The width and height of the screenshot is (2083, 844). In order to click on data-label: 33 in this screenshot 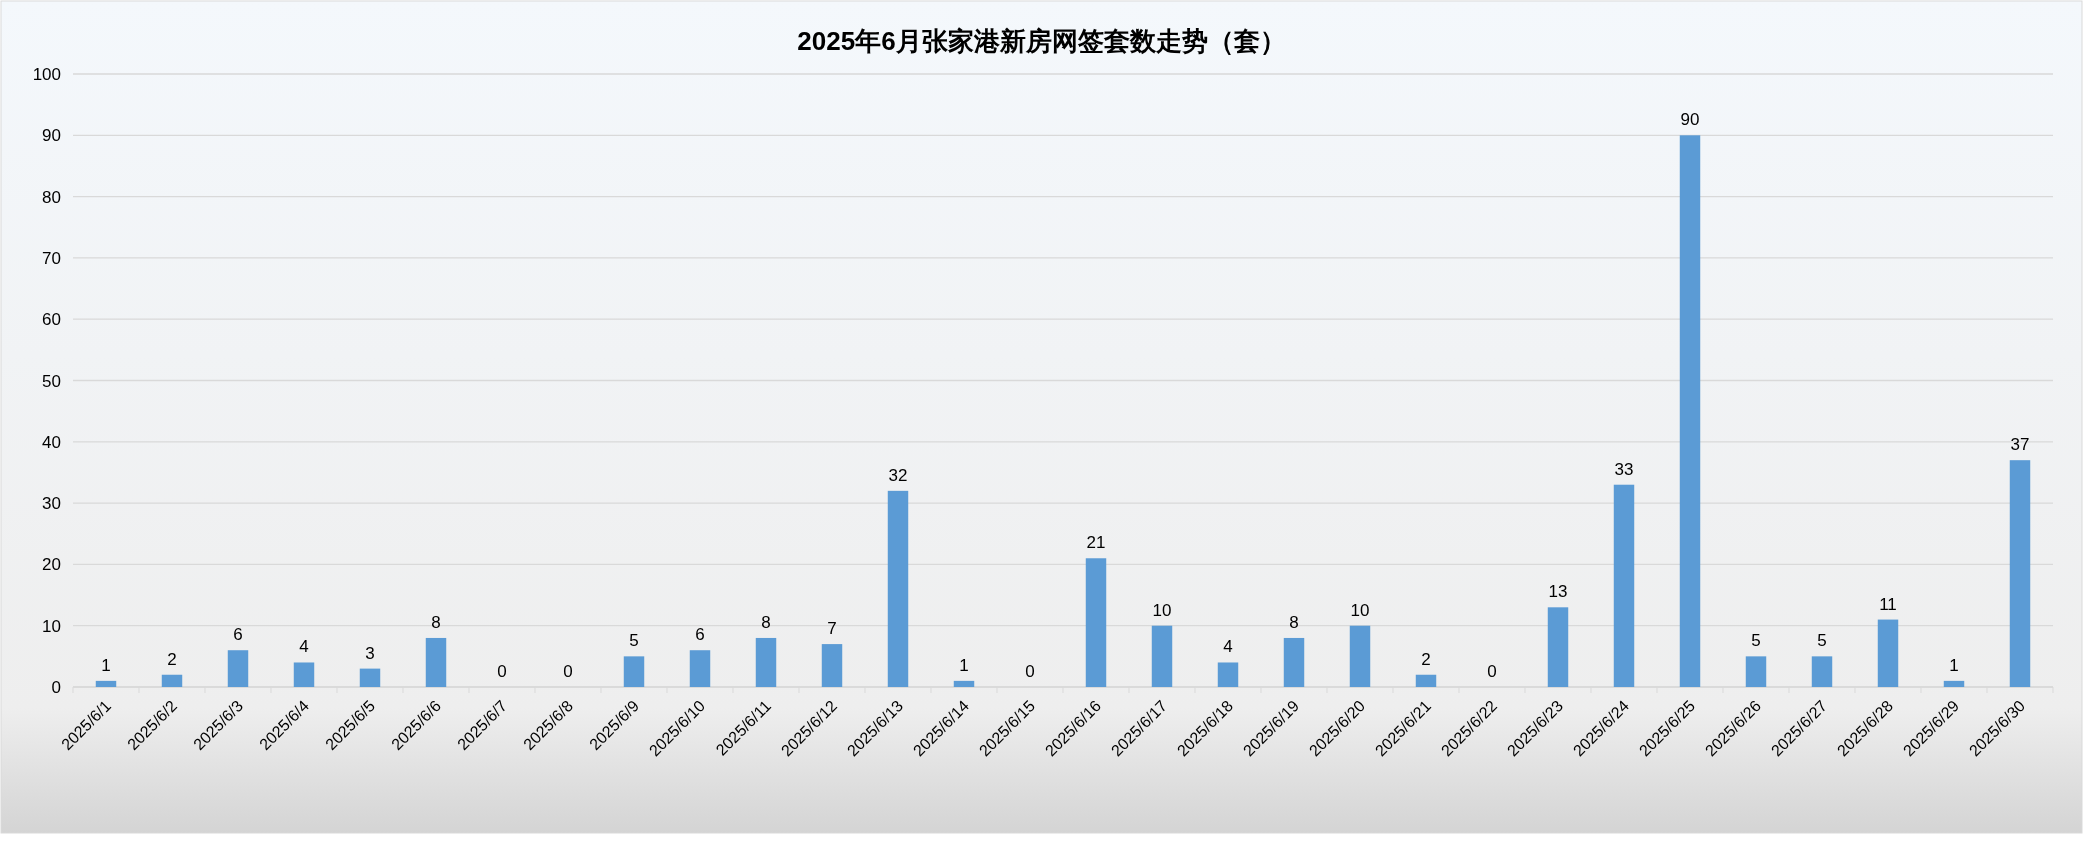, I will do `click(1624, 469)`.